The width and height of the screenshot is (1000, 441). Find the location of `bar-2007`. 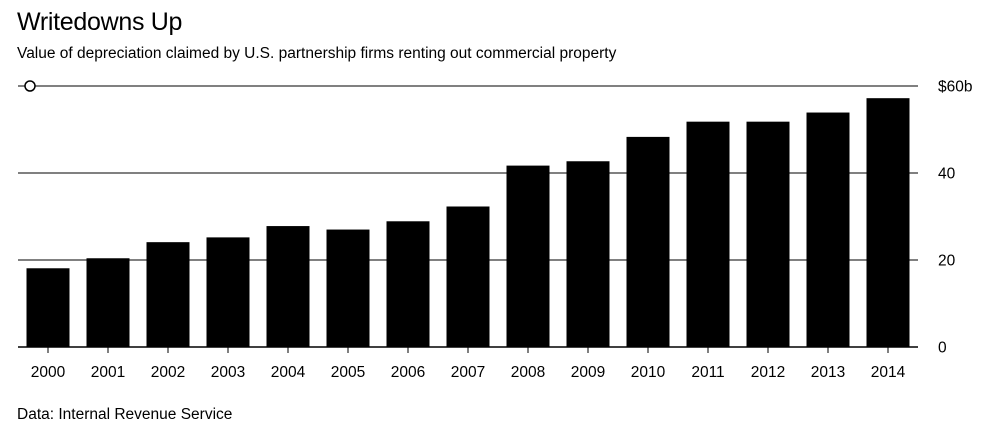

bar-2007 is located at coordinates (468, 276).